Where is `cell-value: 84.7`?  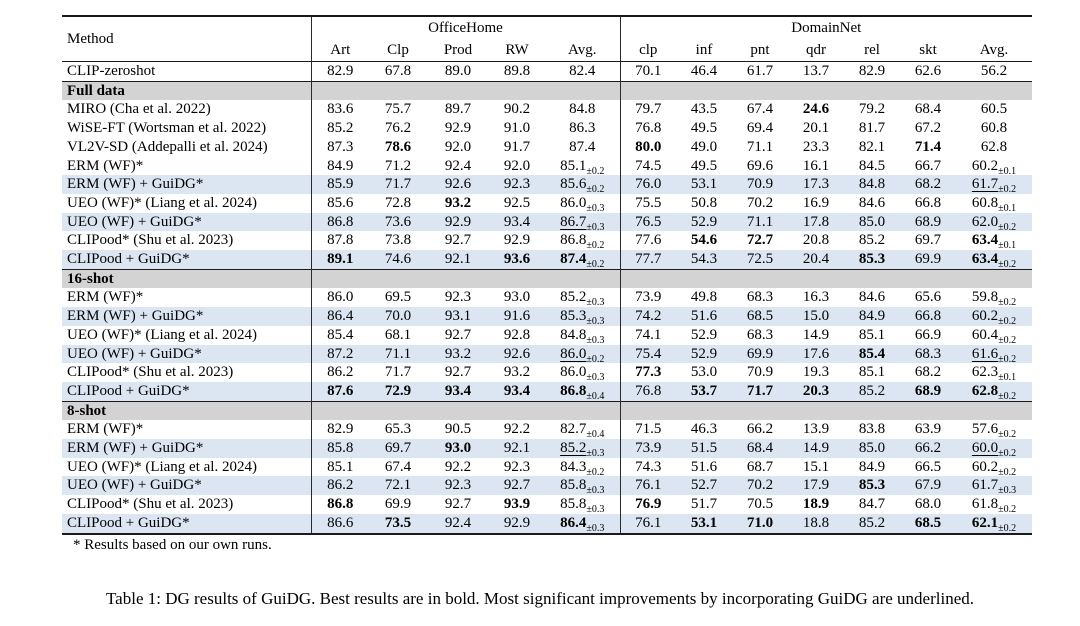
cell-value: 84.7 is located at coordinates (872, 504).